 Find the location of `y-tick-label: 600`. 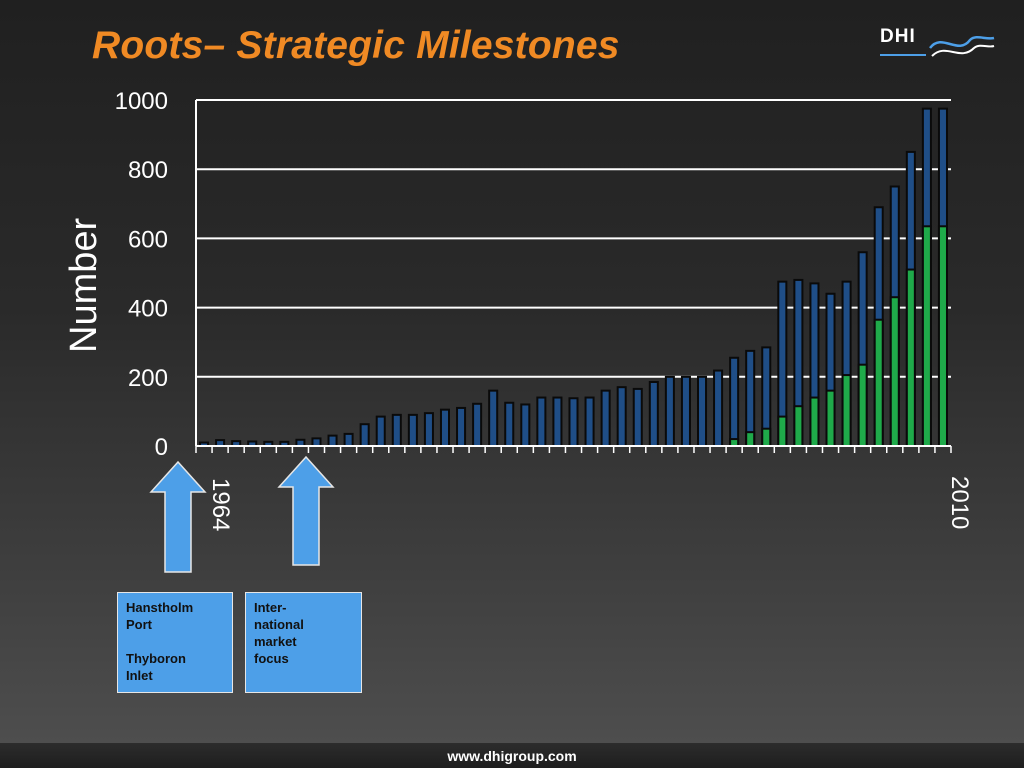

y-tick-label: 600 is located at coordinates (148, 239).